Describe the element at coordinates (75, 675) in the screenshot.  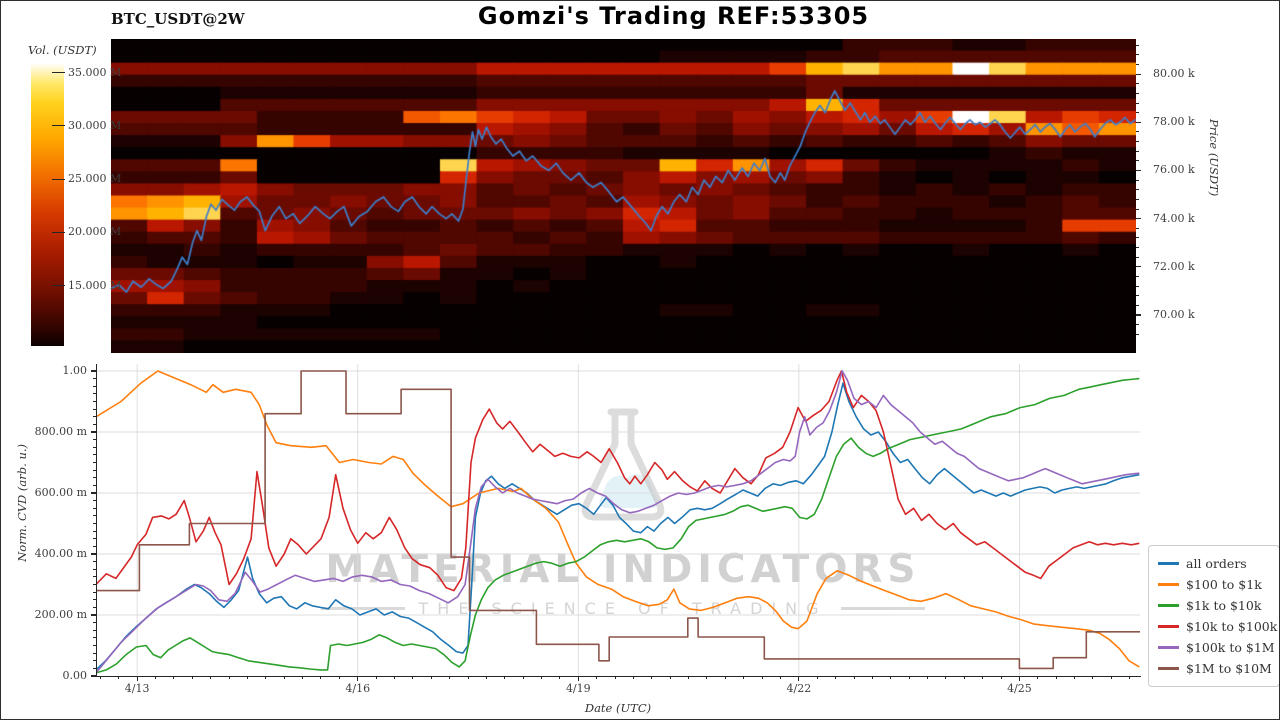
I see `cvd-tick-label: 0.00` at that location.